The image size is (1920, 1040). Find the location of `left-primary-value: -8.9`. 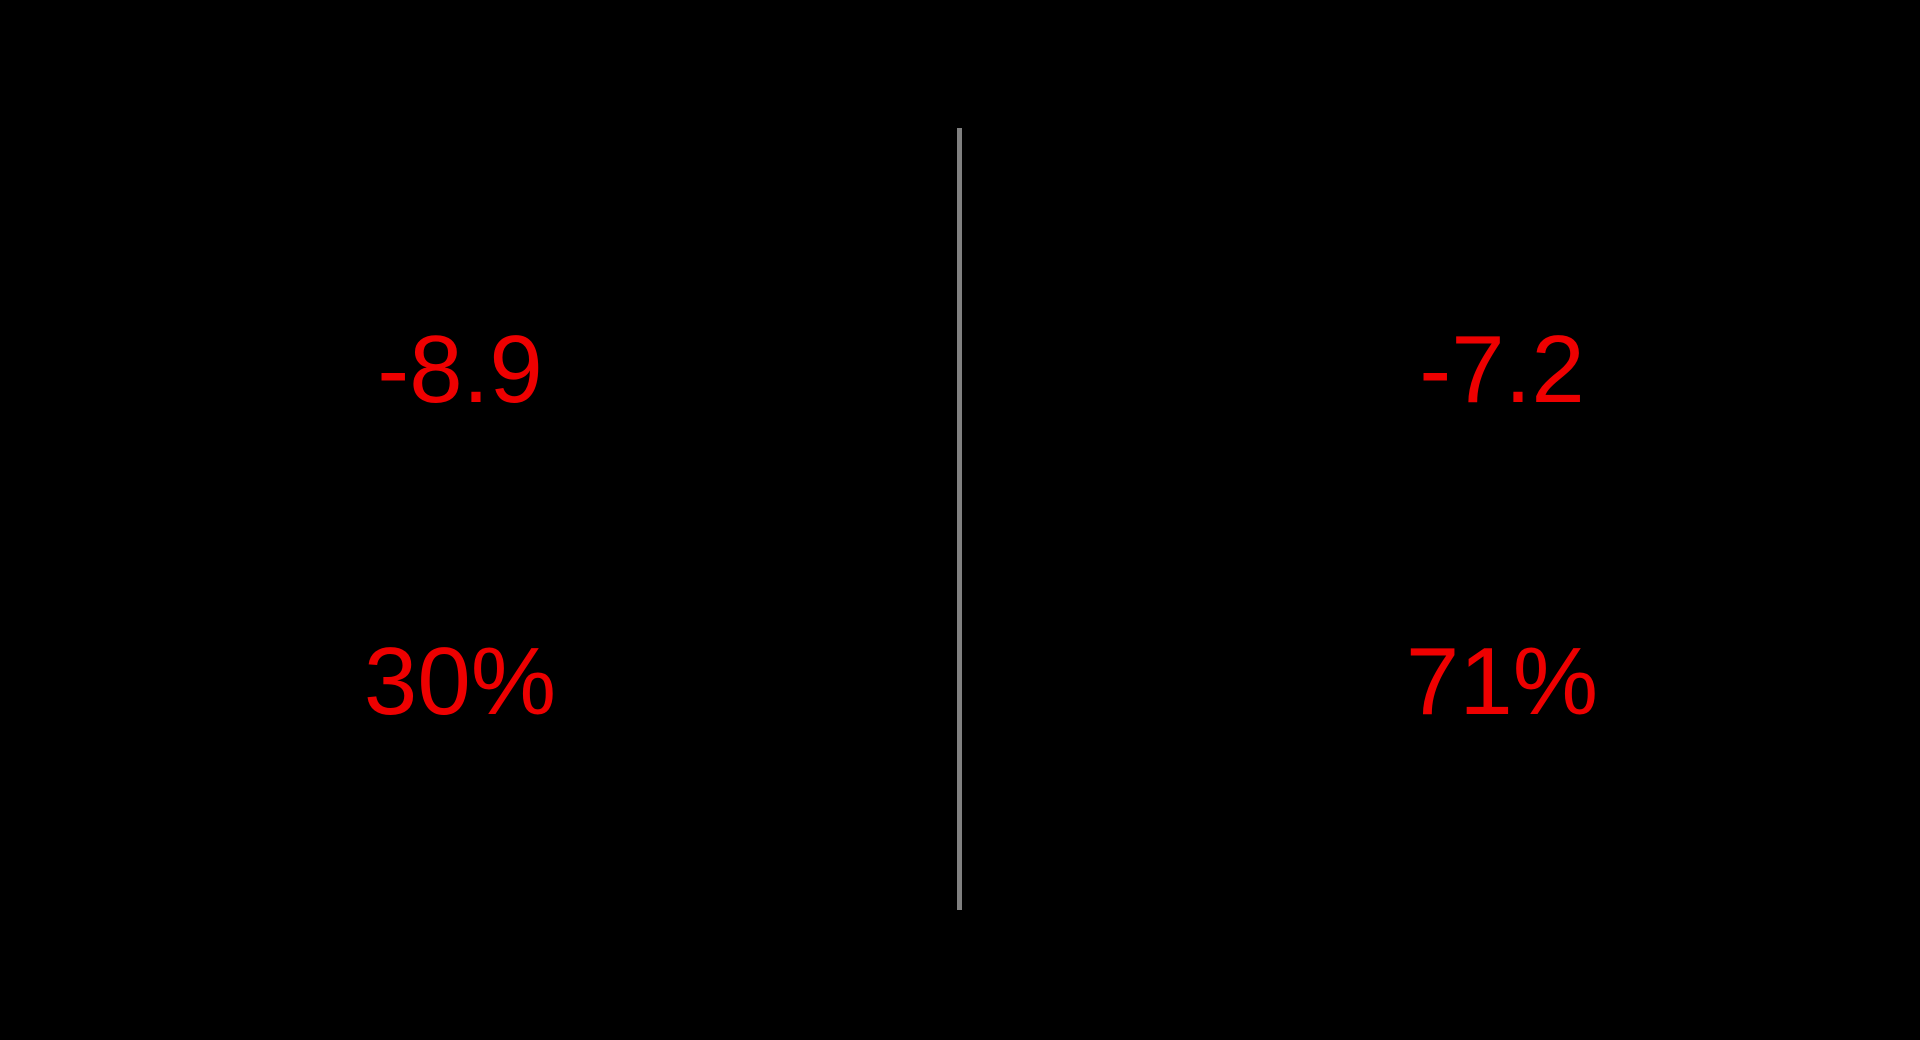

left-primary-value: -8.9 is located at coordinates (460, 369).